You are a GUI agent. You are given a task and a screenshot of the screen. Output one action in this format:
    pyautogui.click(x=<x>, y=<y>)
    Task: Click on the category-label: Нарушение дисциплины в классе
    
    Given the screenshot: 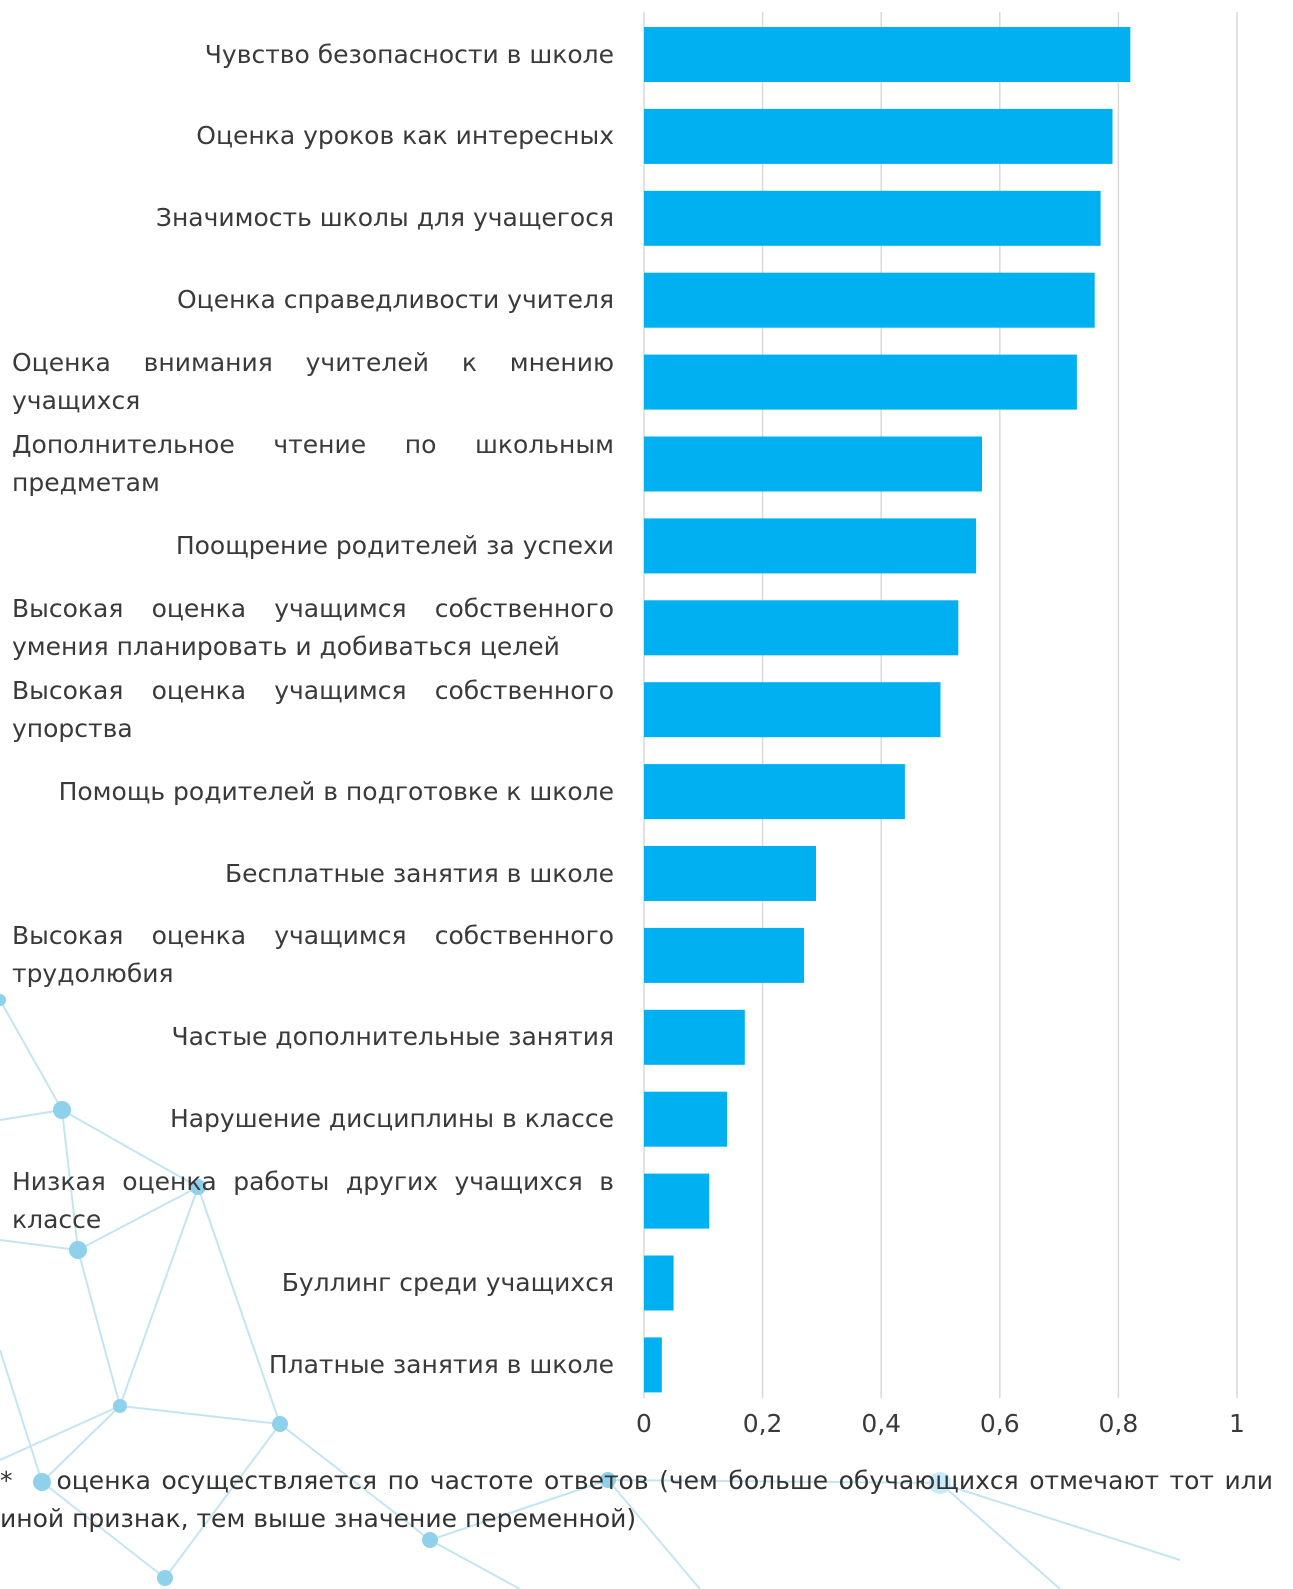 What is the action you would take?
    pyautogui.click(x=391, y=1119)
    